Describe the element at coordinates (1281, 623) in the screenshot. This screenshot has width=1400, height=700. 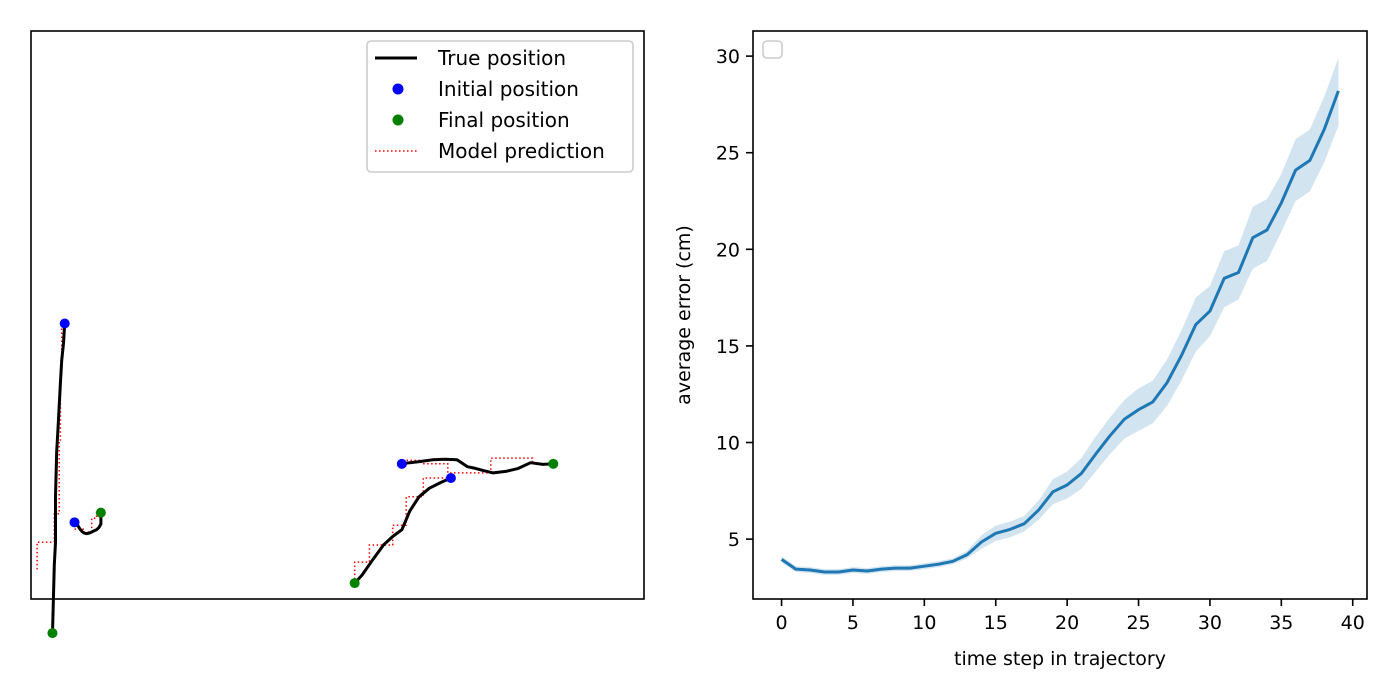
I see `x-tick-label: 35` at that location.